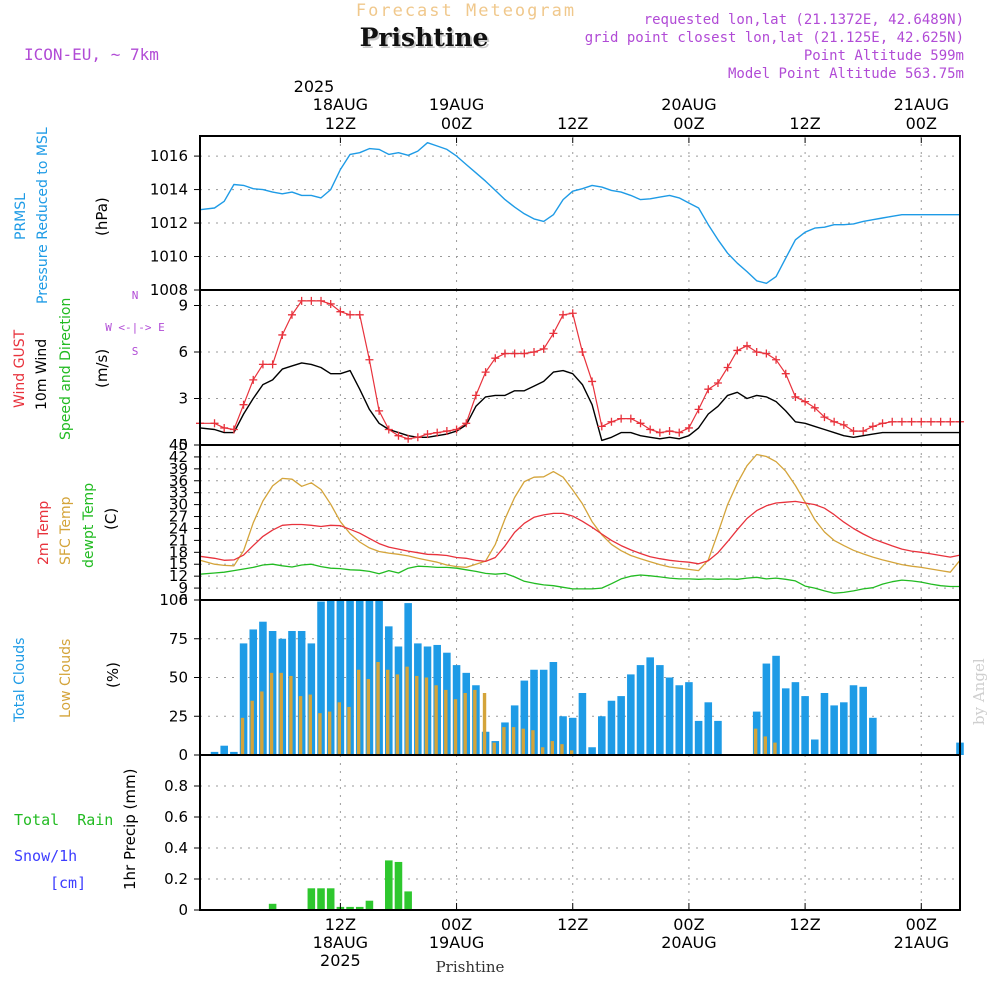 This screenshot has width=1000, height=1000. Describe the element at coordinates (426, 39) in the screenshot. I see `location-title-shadow: Prishtine` at that location.